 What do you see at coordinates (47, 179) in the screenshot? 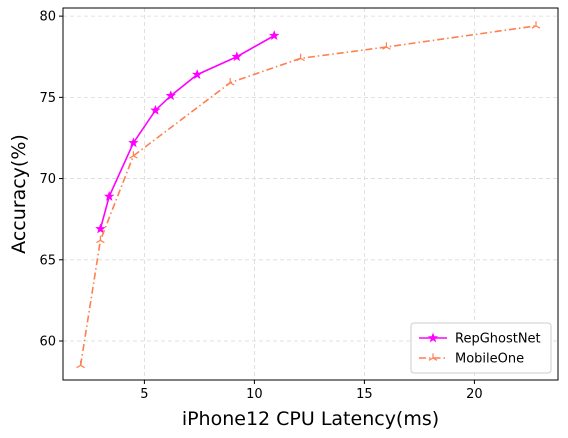
I see `y-tick-label: 70` at bounding box center [47, 179].